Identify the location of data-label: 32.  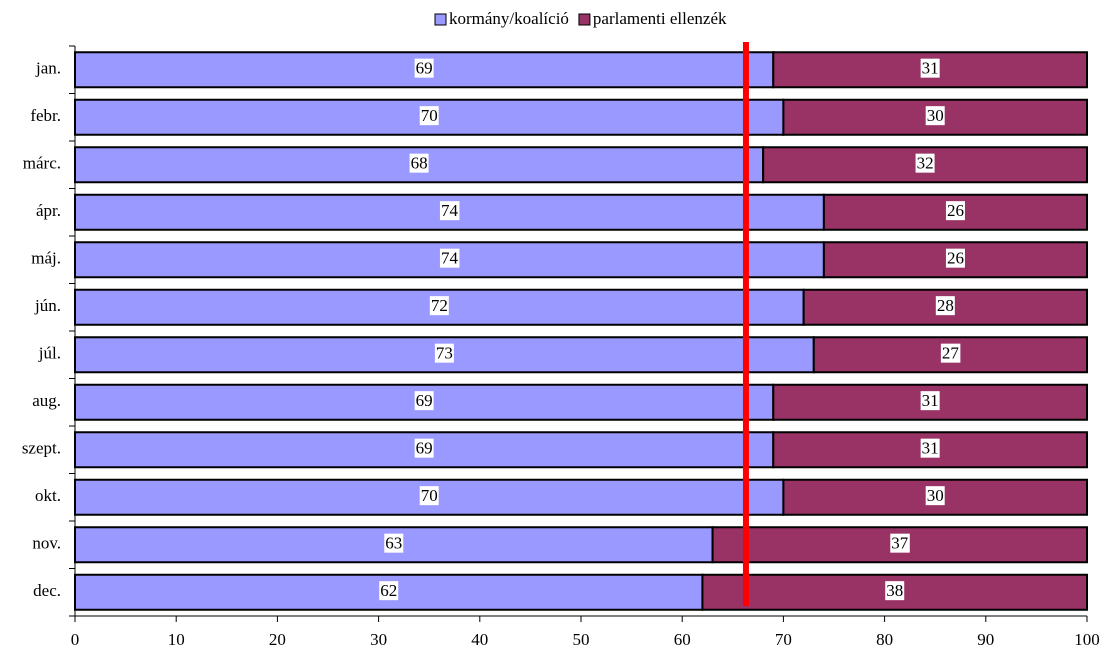
(925, 163).